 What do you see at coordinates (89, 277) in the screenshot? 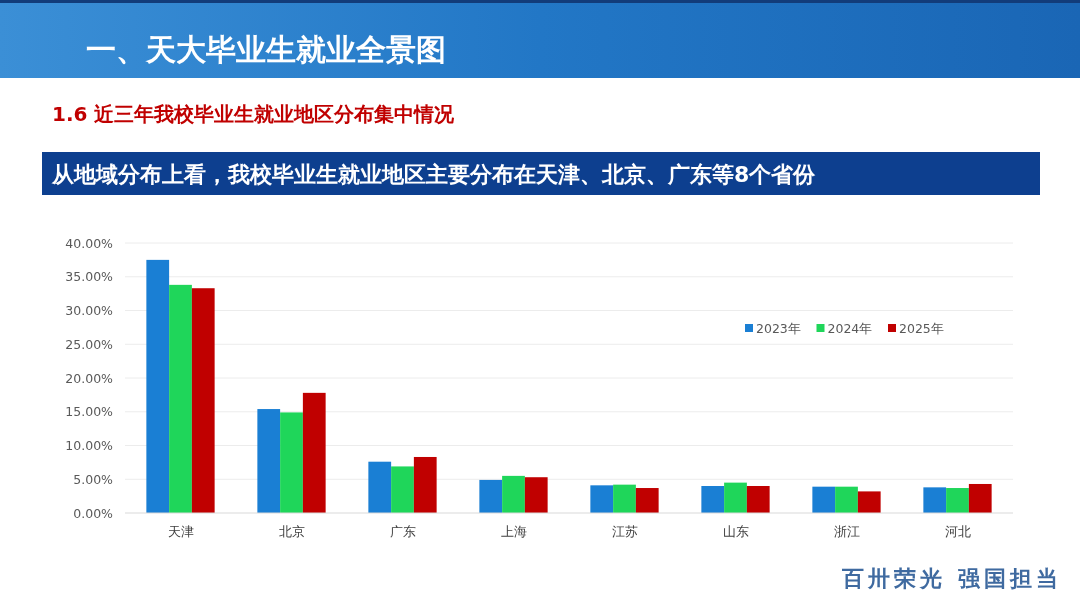
I see `y-tick-label: 35.00%` at bounding box center [89, 277].